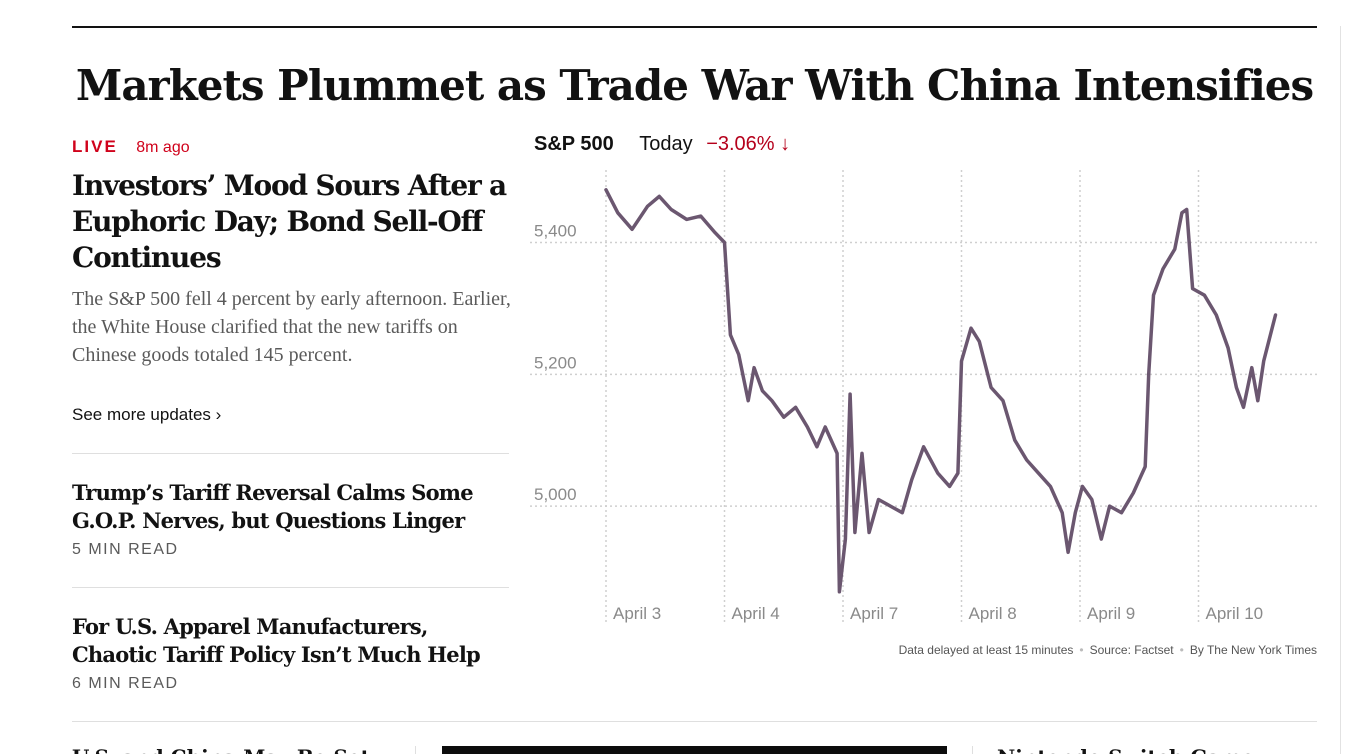 The width and height of the screenshot is (1362, 754). Describe the element at coordinates (125, 549) in the screenshot. I see `read-time-label: 5 MIN READ` at that location.